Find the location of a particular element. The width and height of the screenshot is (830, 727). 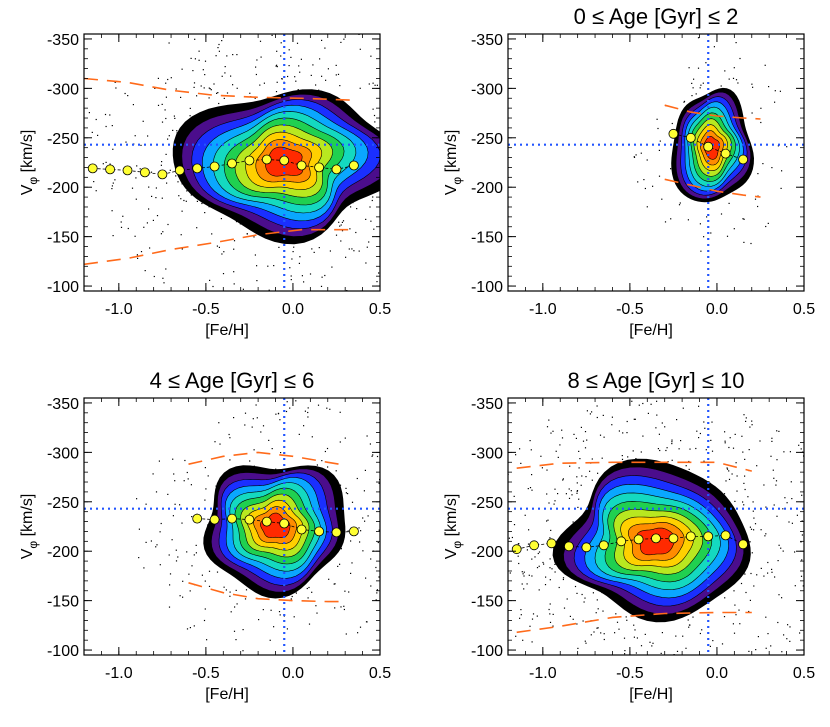

y-tick-label: -100 is located at coordinates (63, 651).